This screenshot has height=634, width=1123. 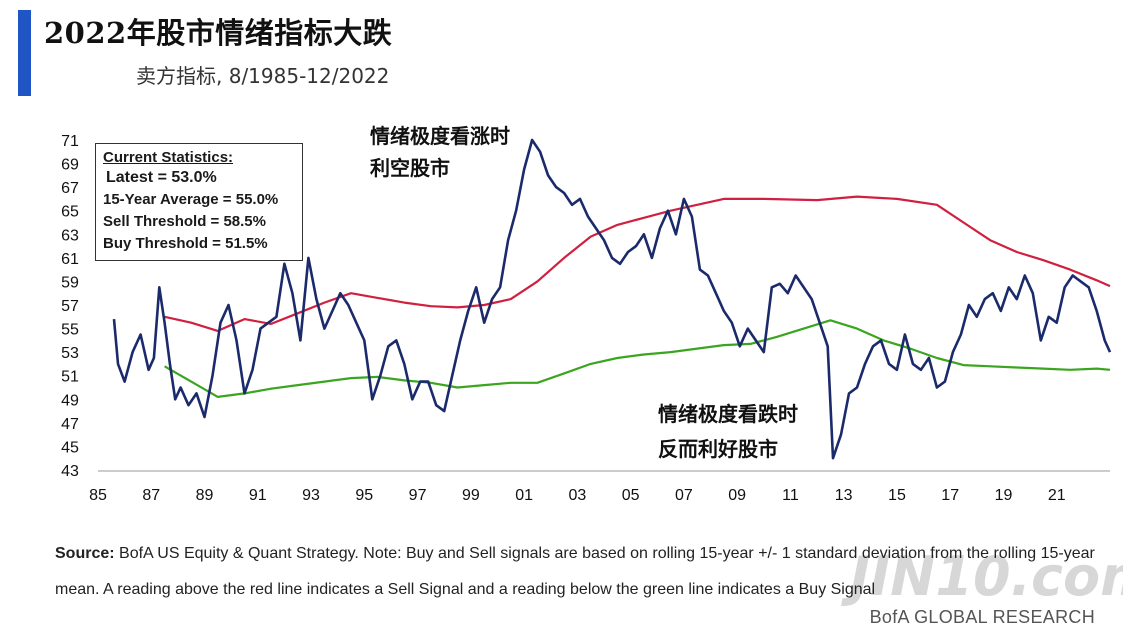 I want to click on x-tick-label: 05, so click(x=631, y=495).